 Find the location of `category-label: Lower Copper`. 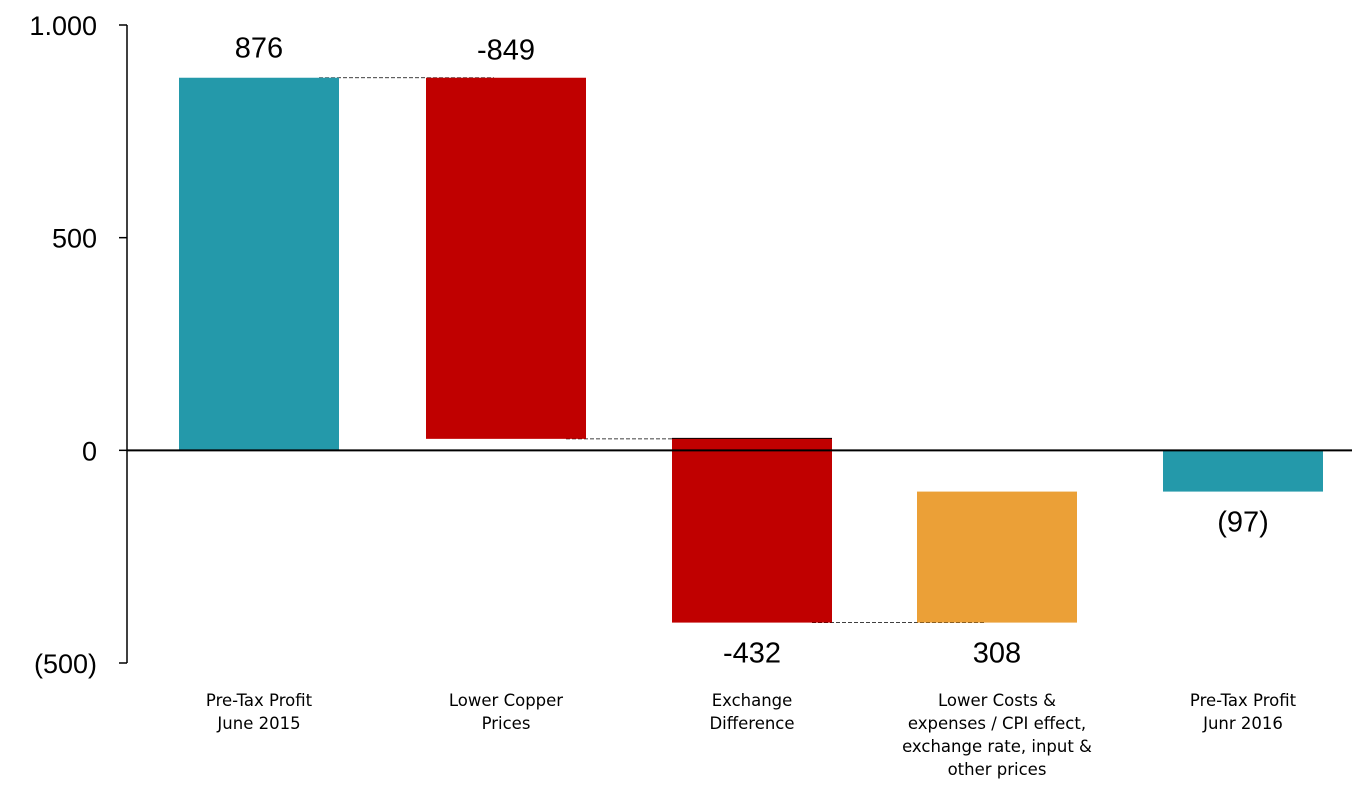

category-label: Lower Copper is located at coordinates (506, 700).